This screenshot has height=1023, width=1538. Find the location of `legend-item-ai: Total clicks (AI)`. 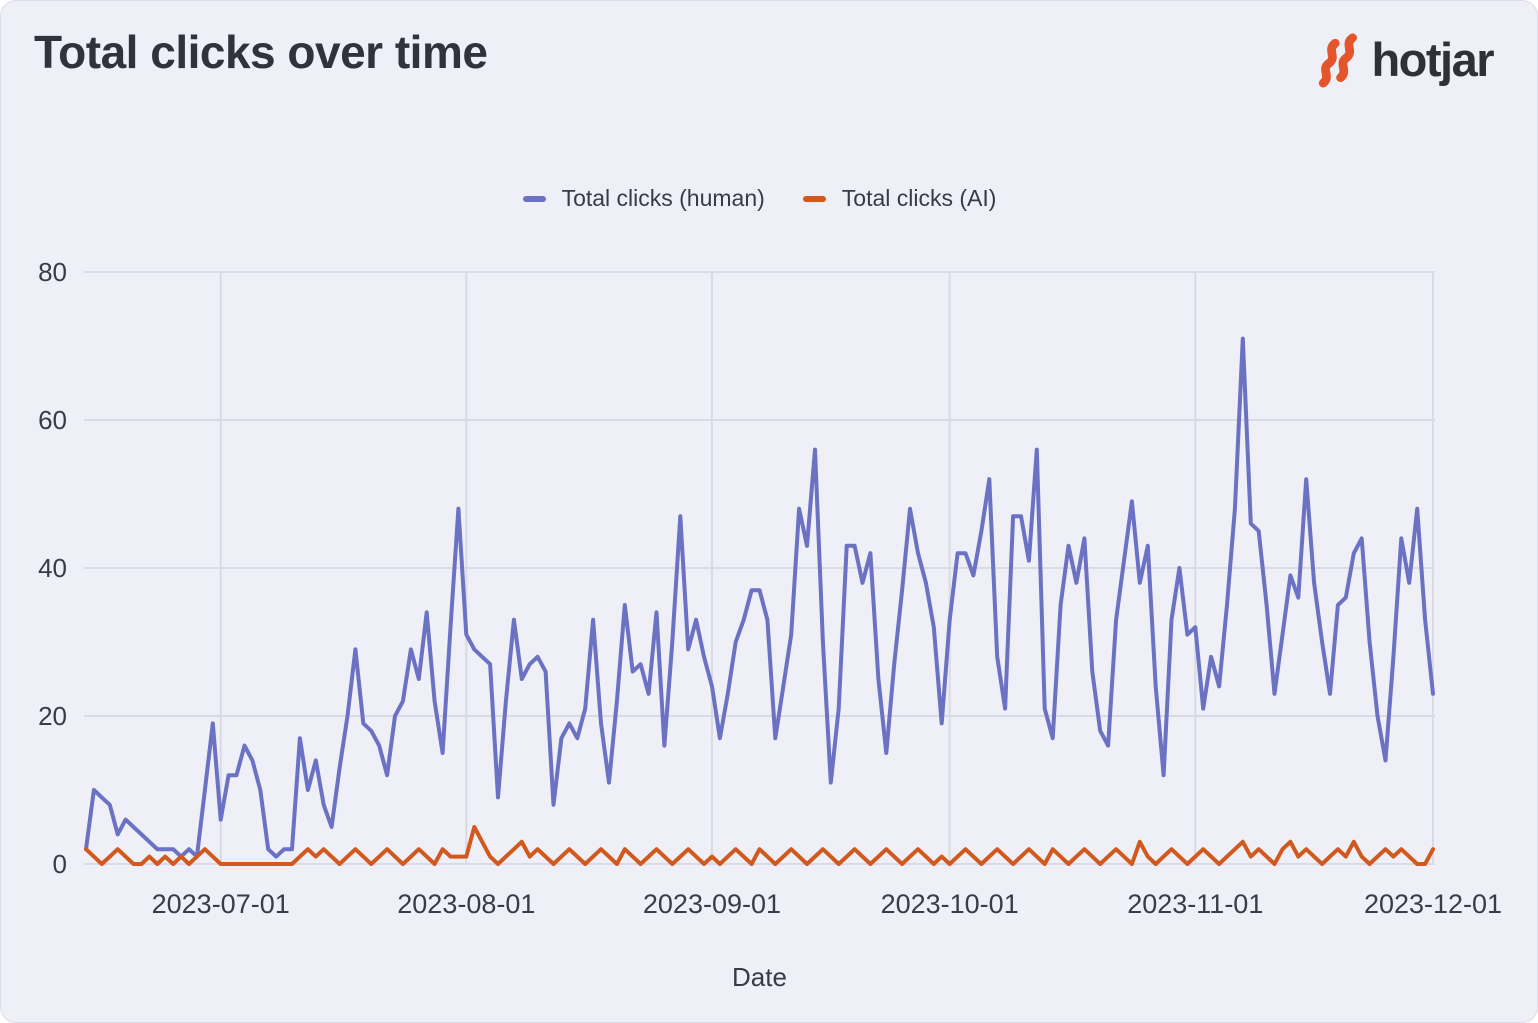

legend-item-ai: Total clicks (AI) is located at coordinates (899, 198).